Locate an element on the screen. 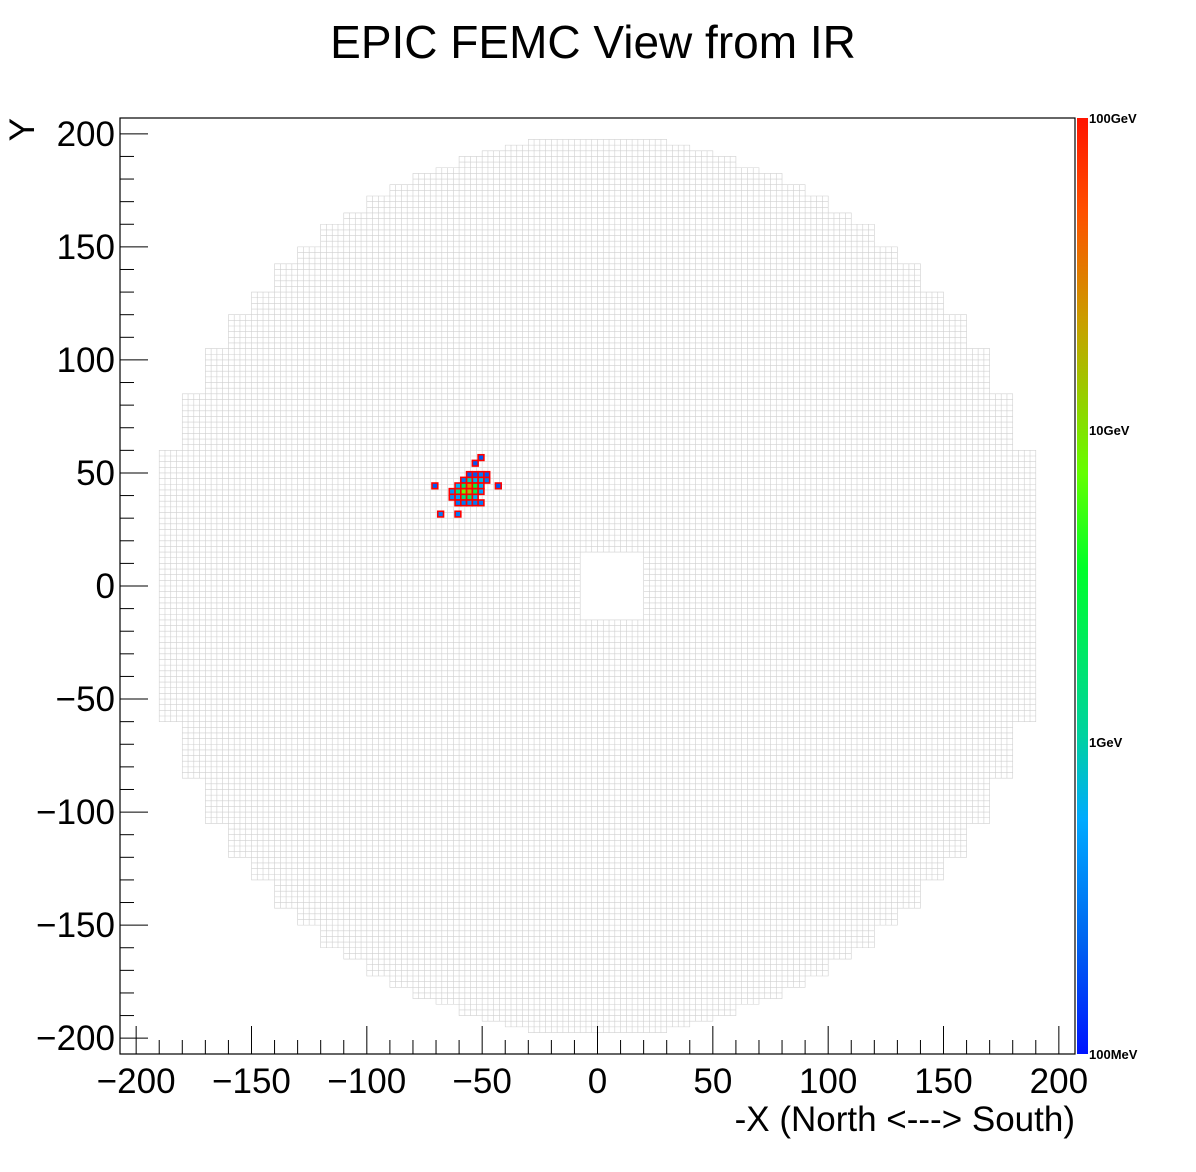  x-tick-label: −100 is located at coordinates (366, 1081).